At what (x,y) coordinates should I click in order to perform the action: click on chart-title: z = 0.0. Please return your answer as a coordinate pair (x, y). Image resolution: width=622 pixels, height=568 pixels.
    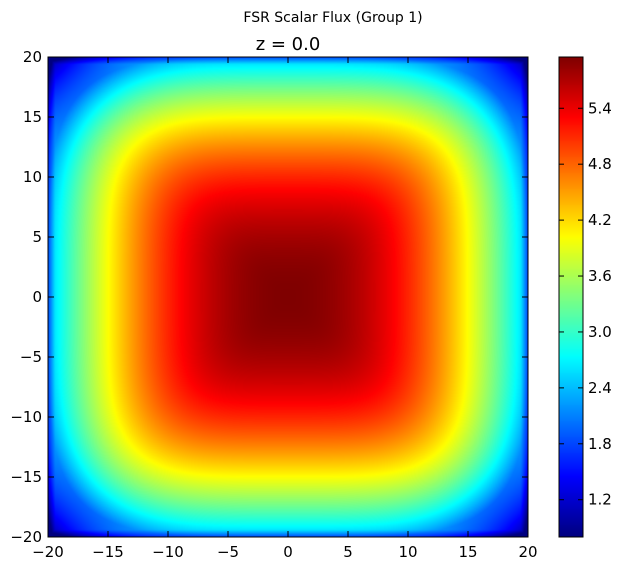
    Looking at the image, I should click on (288, 44).